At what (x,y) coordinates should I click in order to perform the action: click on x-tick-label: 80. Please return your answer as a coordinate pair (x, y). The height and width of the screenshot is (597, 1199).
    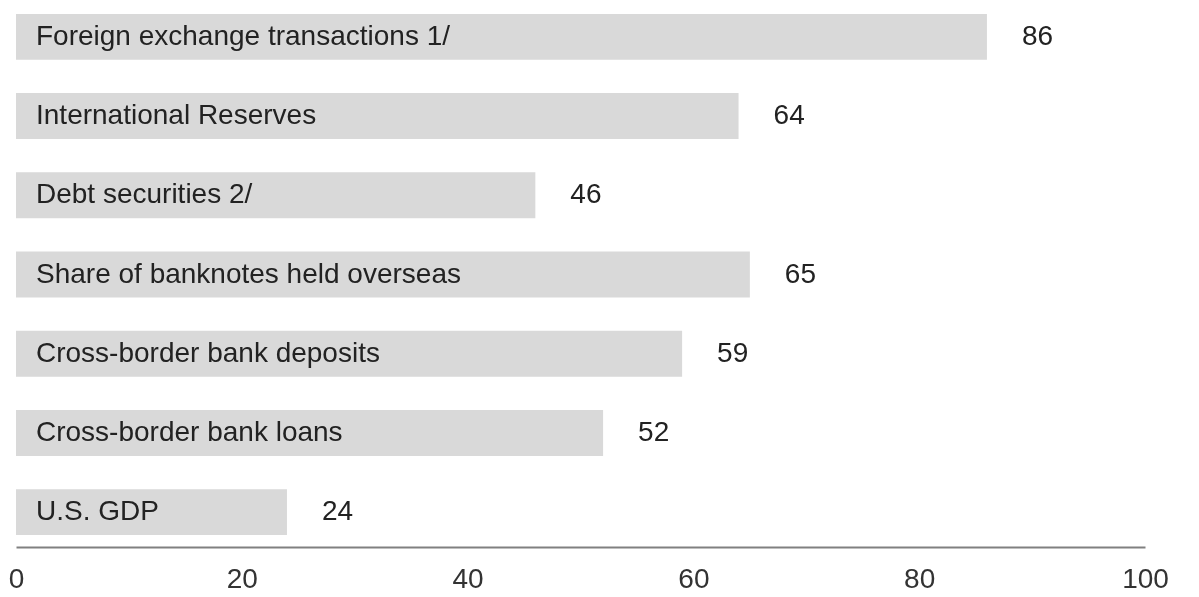
    Looking at the image, I should click on (920, 578).